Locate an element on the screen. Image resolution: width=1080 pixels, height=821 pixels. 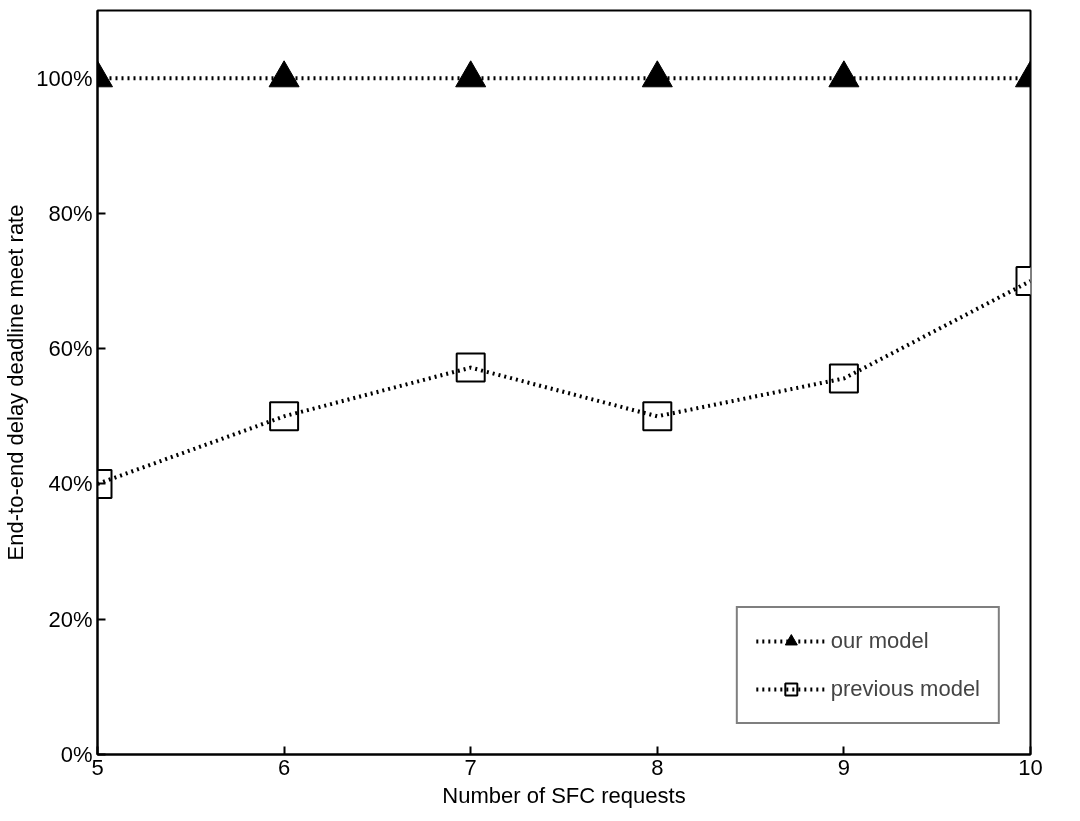
x-tick-label: 9 is located at coordinates (844, 767).